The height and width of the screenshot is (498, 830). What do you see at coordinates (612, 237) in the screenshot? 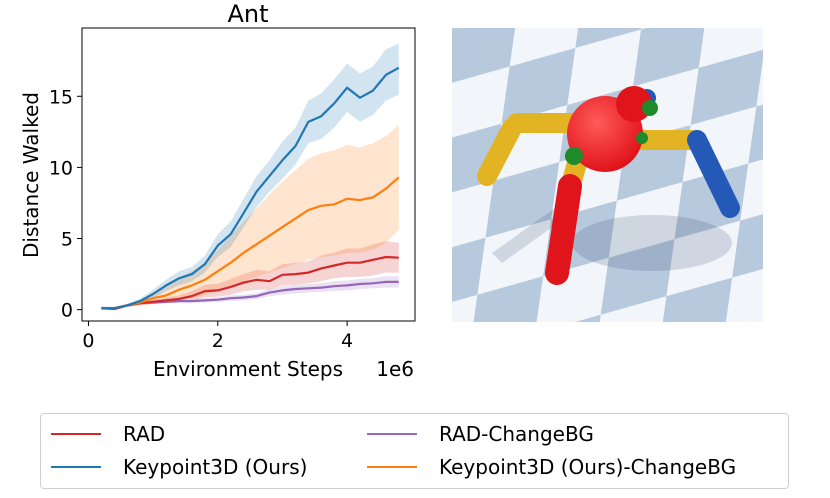
I see `ant-shadow` at bounding box center [612, 237].